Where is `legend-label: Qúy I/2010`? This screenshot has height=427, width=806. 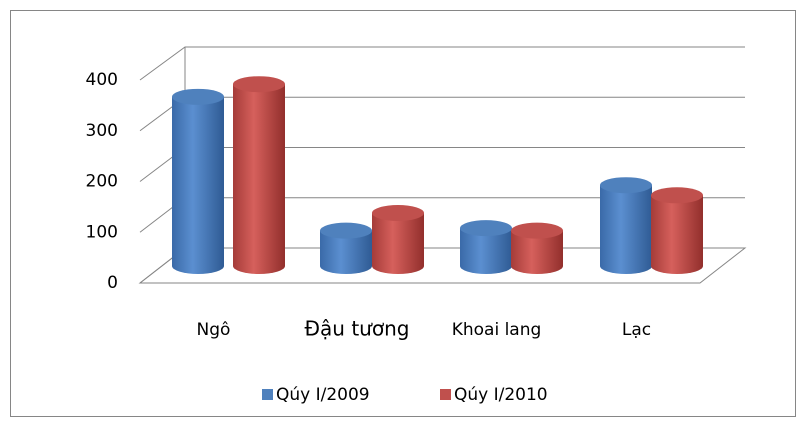 legend-label: Qúy I/2010 is located at coordinates (501, 395).